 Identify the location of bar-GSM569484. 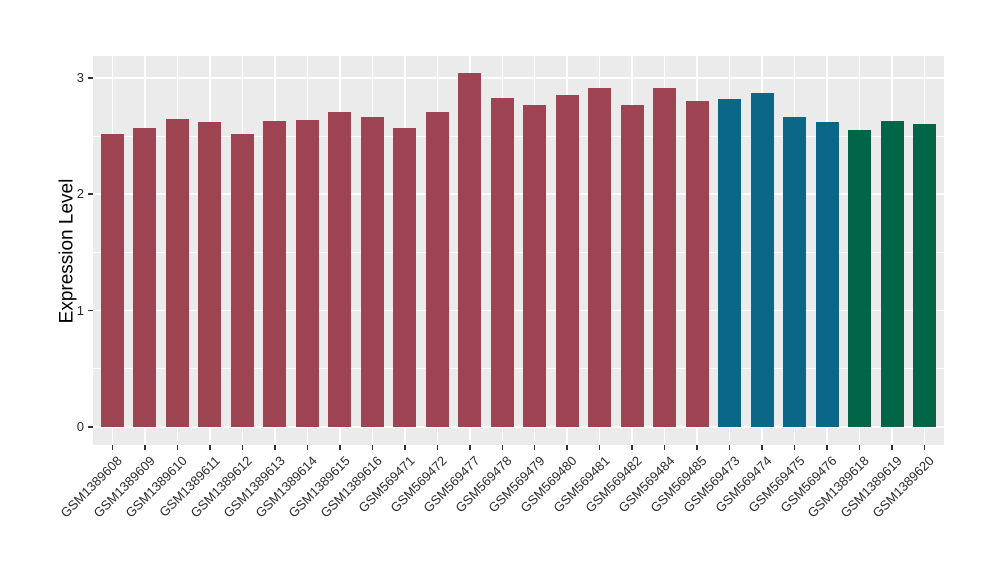
(665, 257).